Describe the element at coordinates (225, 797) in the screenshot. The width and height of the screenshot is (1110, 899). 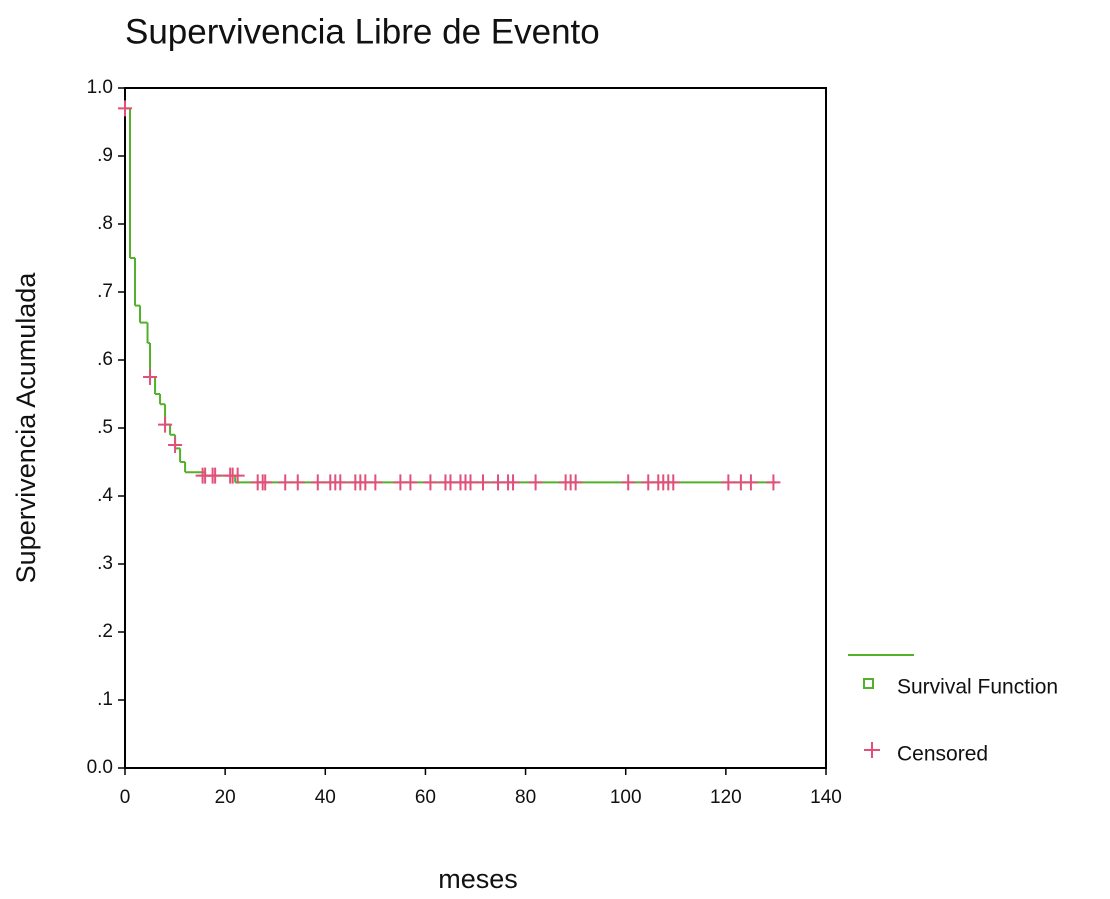
I see `x-tick-label: 20` at that location.